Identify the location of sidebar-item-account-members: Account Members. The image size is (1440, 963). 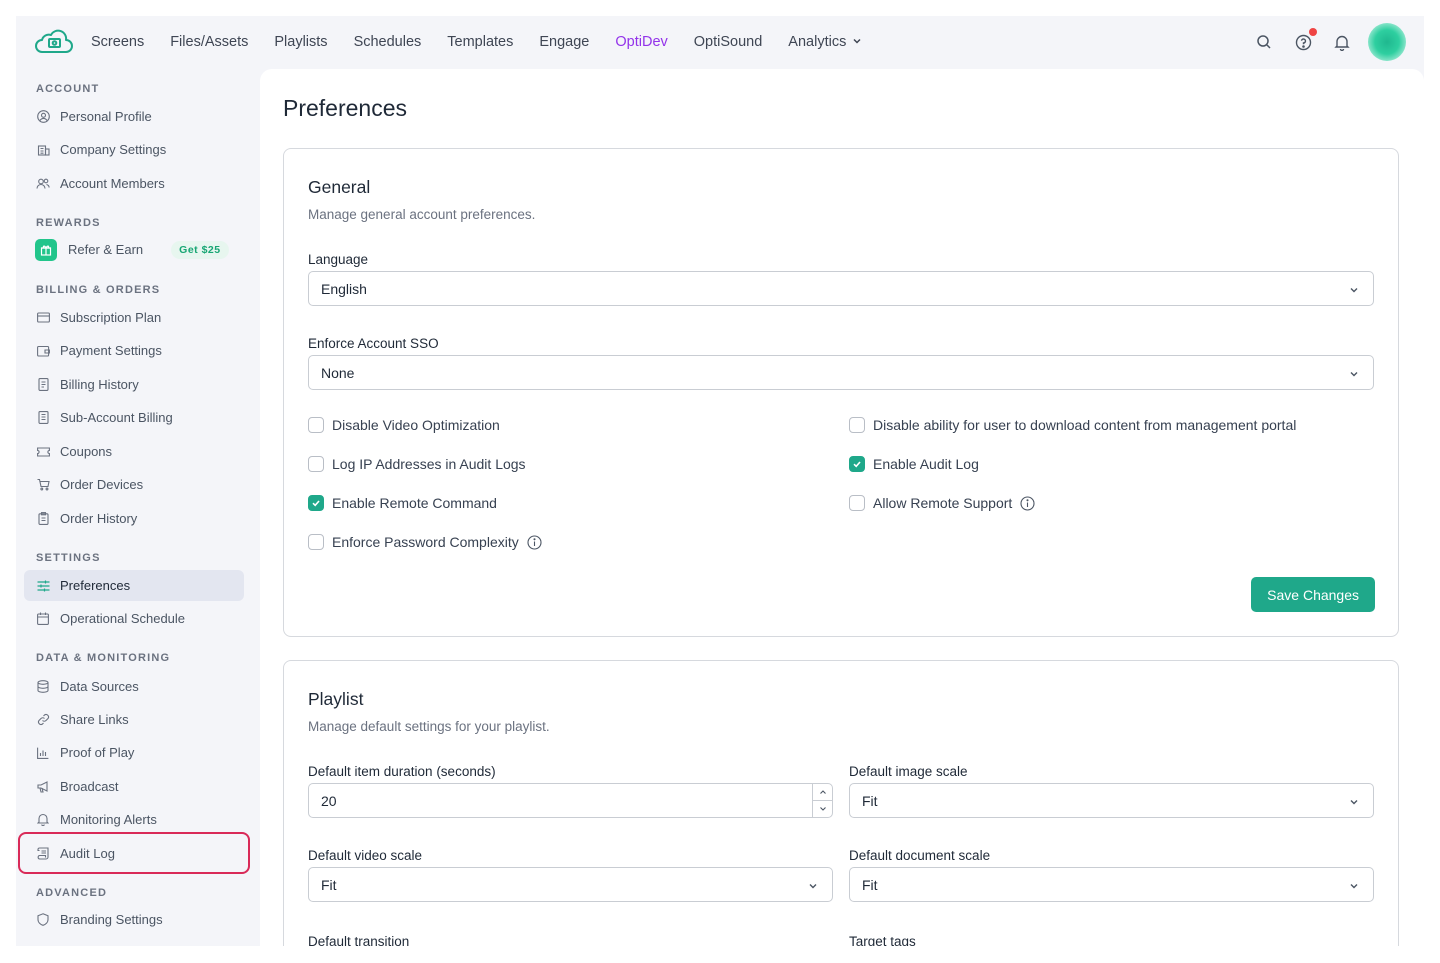
(134, 183).